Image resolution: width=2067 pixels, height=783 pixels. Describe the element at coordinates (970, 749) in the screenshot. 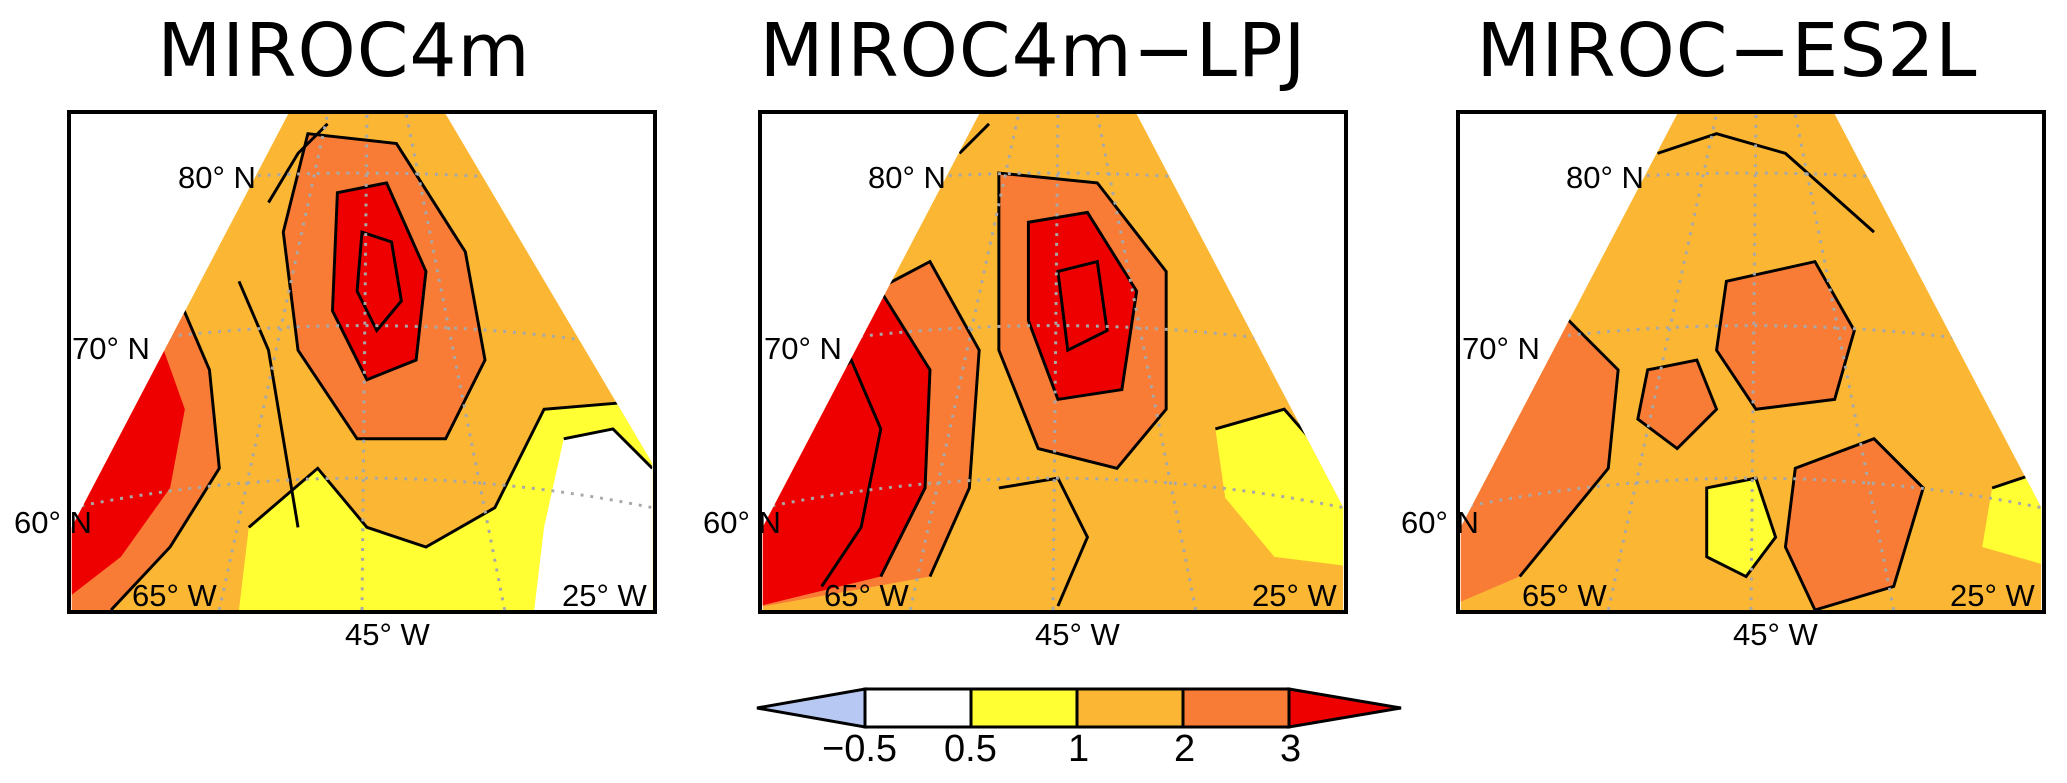

I see `colorbar-tick-0-5: 0.5` at that location.